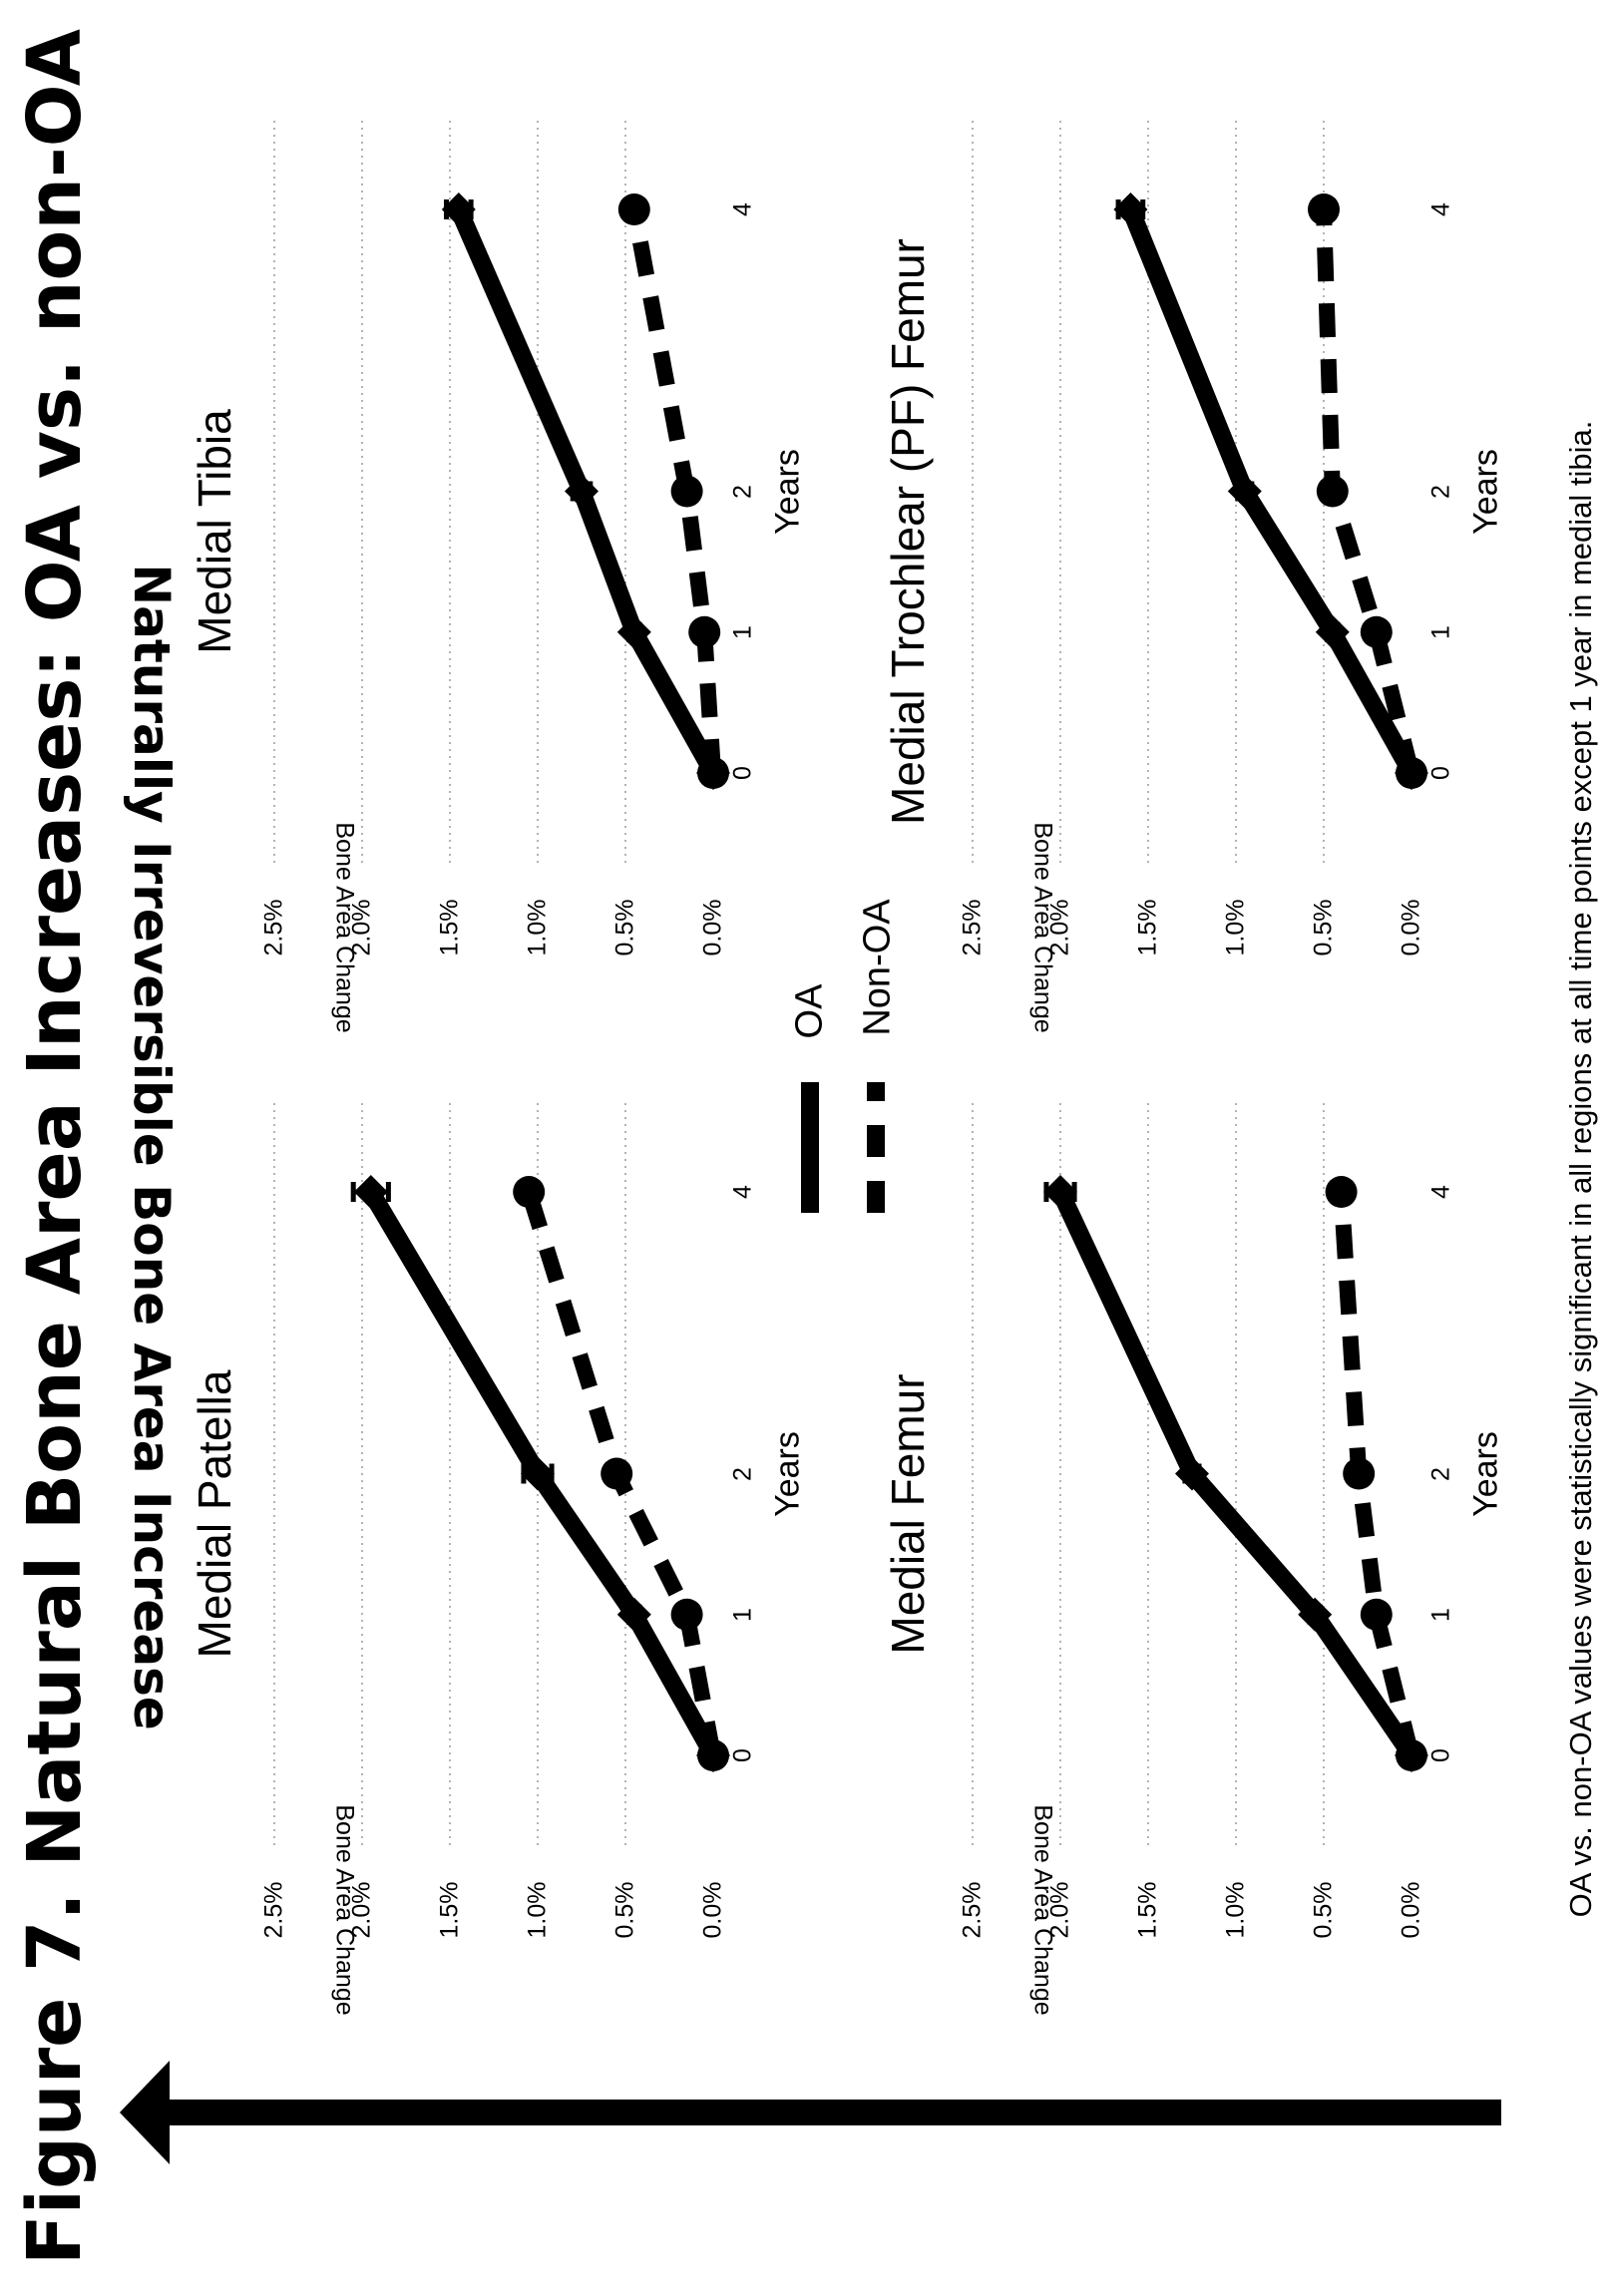 The height and width of the screenshot is (2296, 1609). I want to click on chart-title: Medial Trochlear (PF) Femur, so click(908, 531).